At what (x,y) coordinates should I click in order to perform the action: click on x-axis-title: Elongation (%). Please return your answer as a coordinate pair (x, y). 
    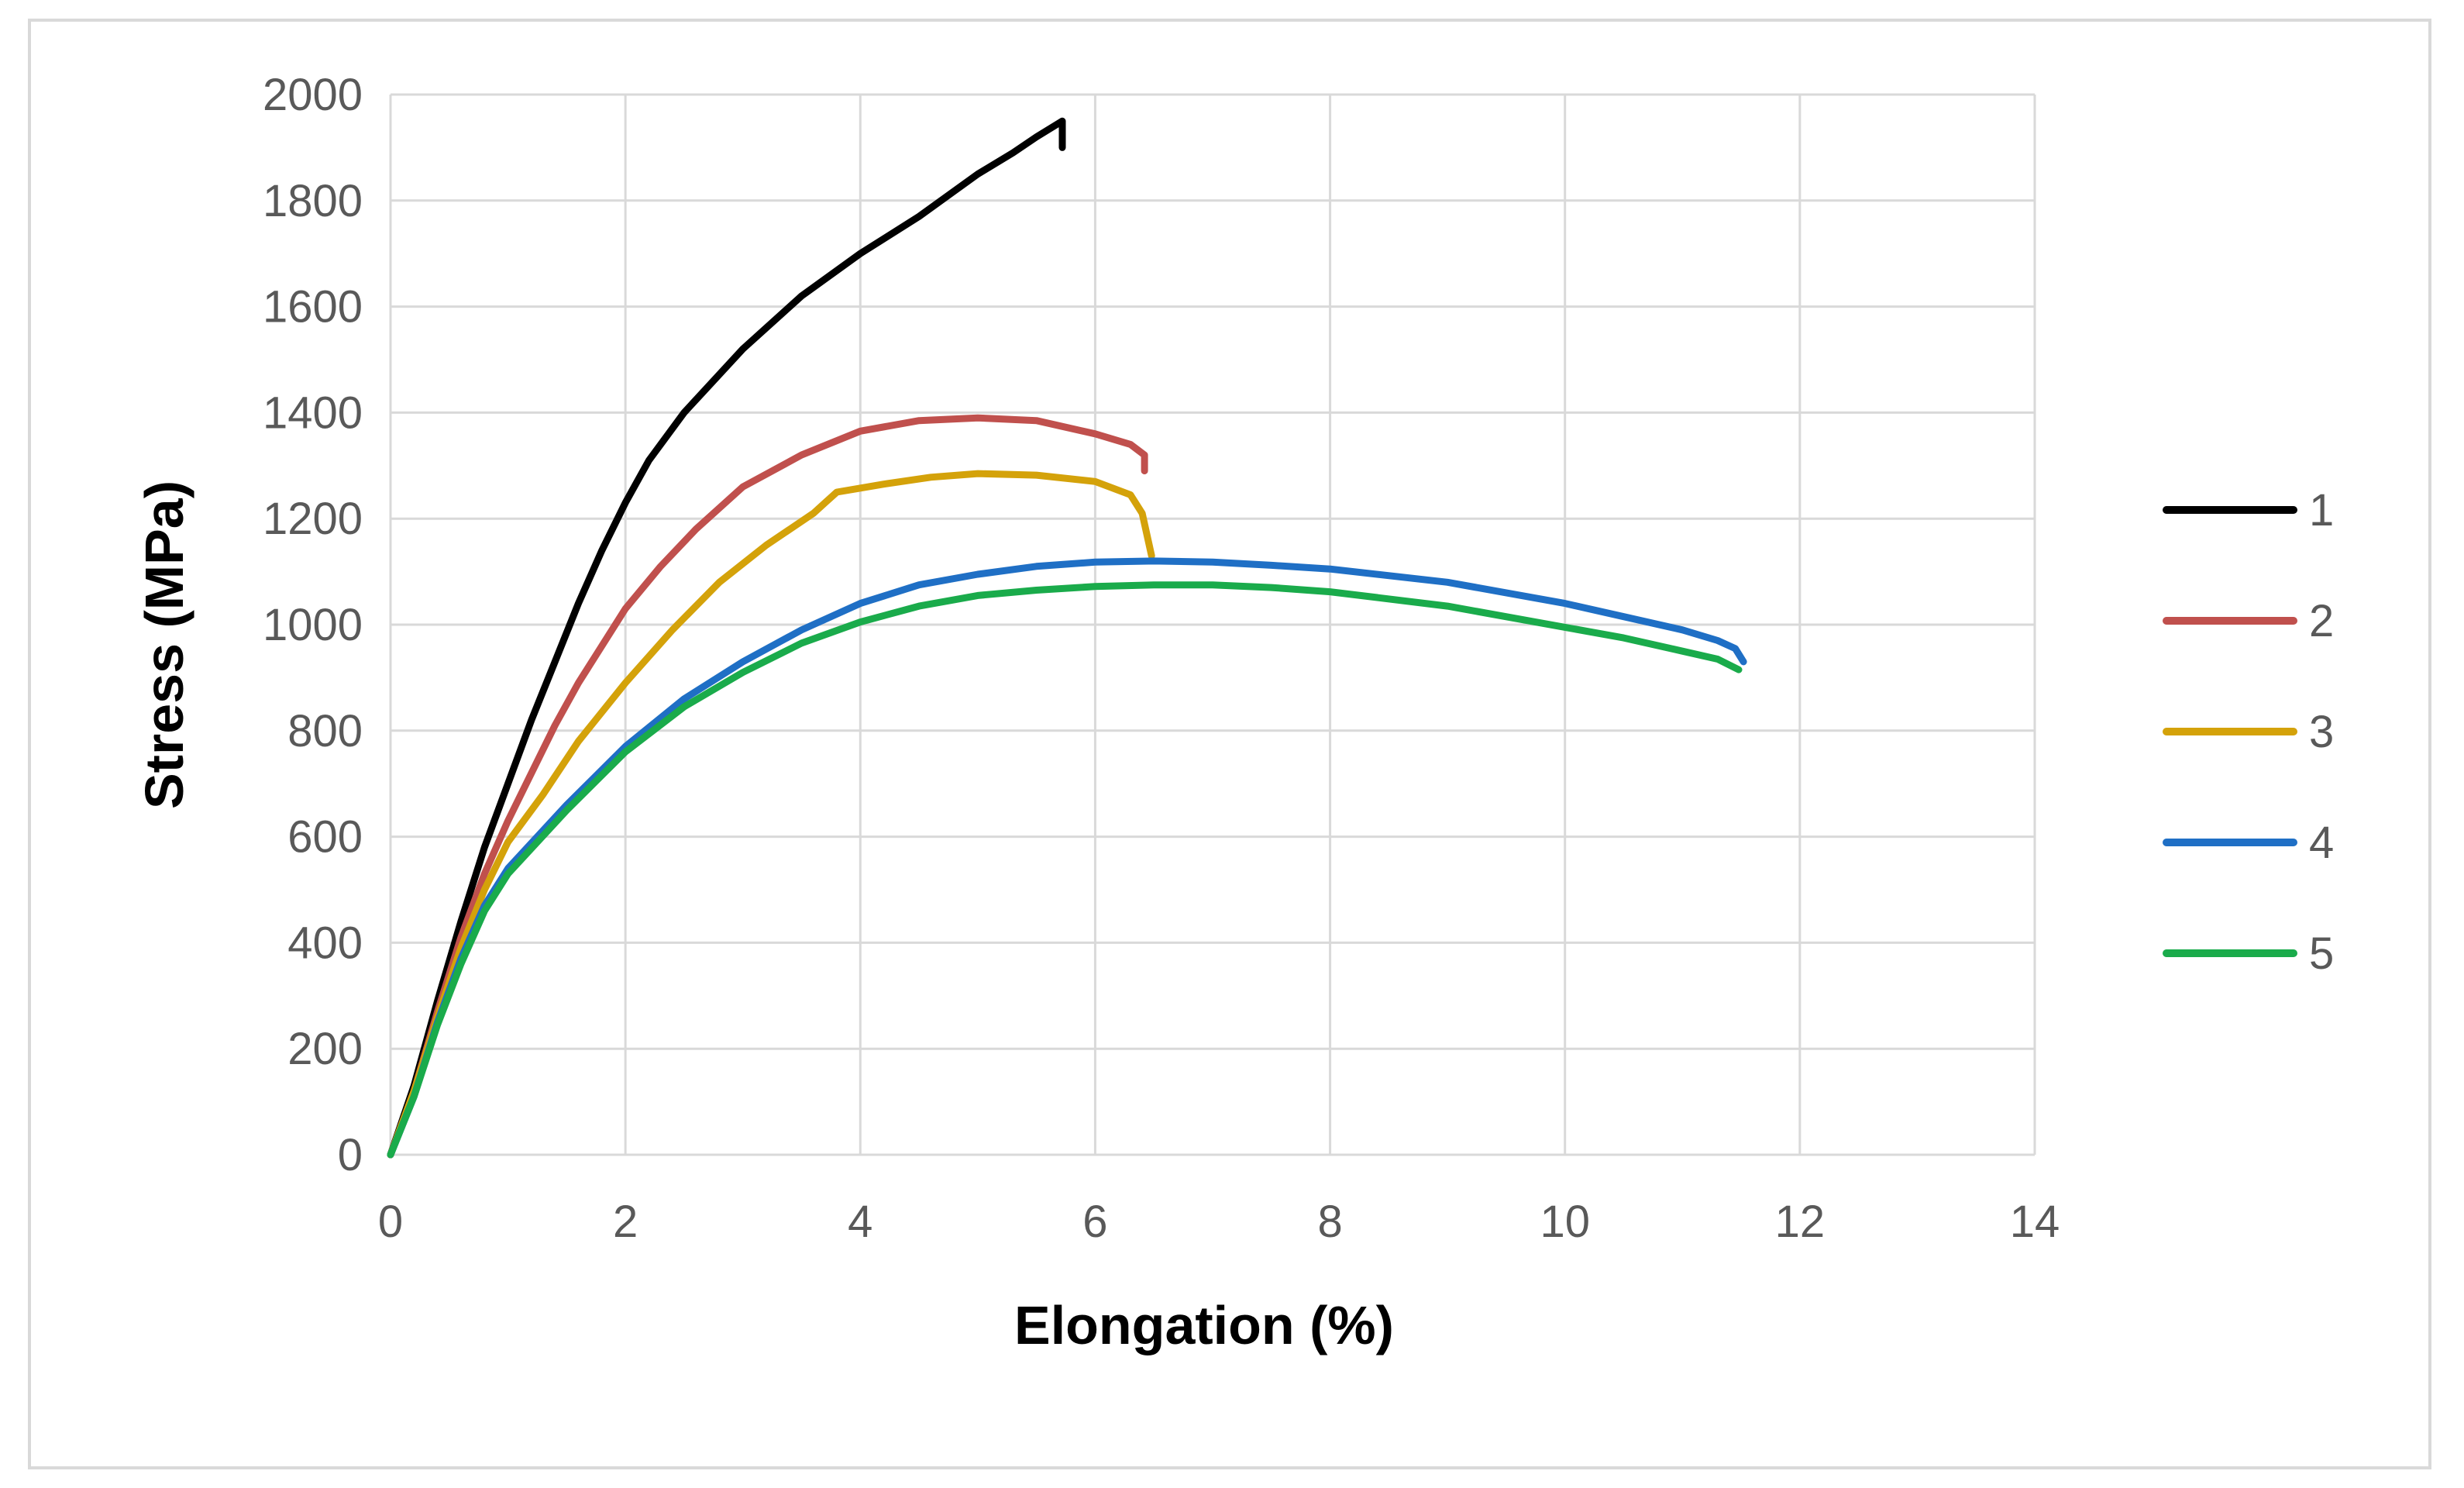
    Looking at the image, I should click on (1204, 1325).